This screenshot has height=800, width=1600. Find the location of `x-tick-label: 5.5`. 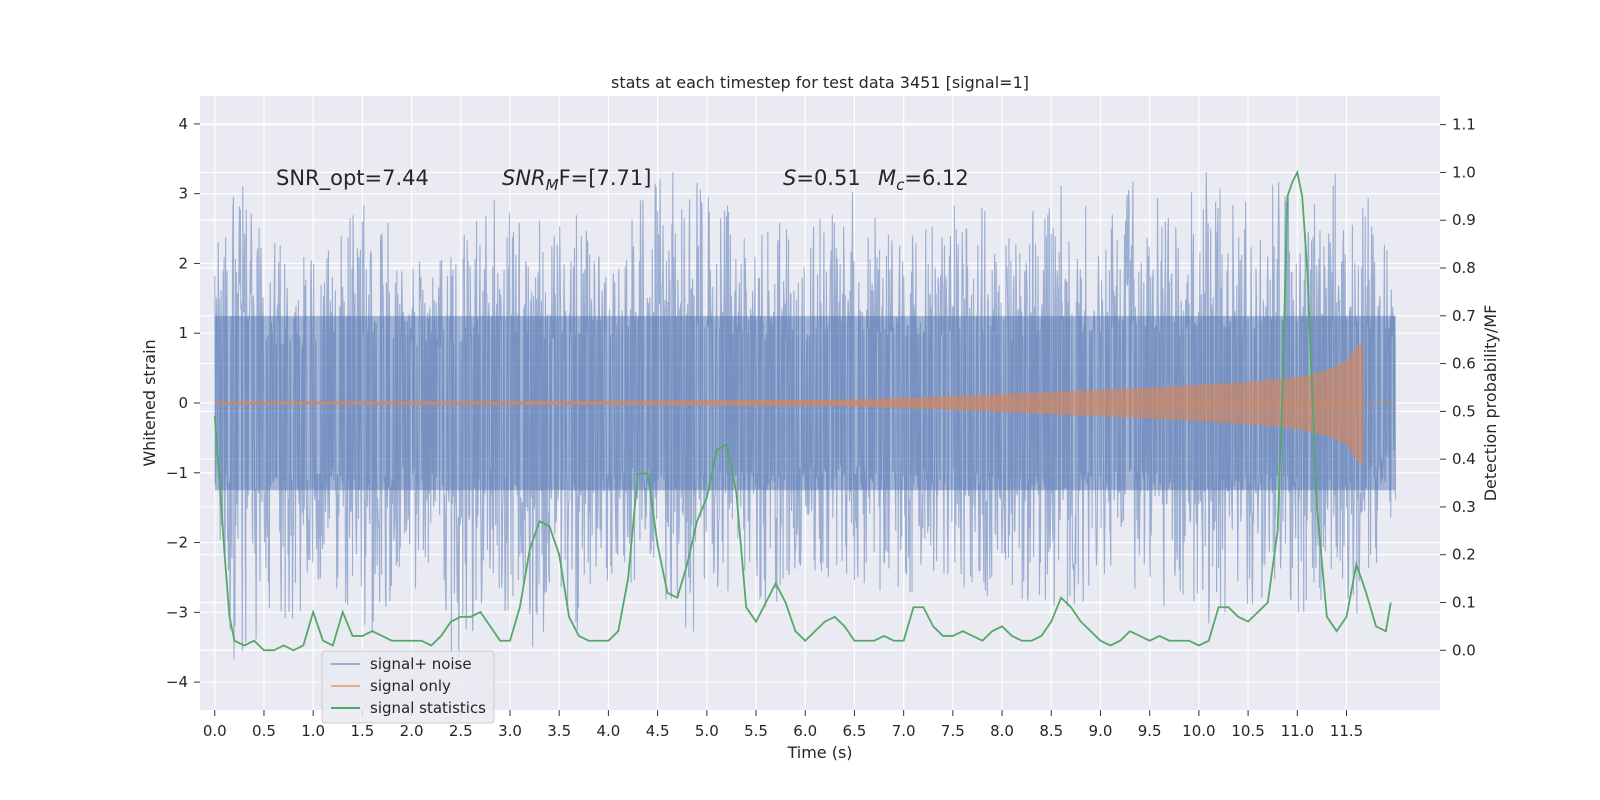

x-tick-label: 5.5 is located at coordinates (756, 731).